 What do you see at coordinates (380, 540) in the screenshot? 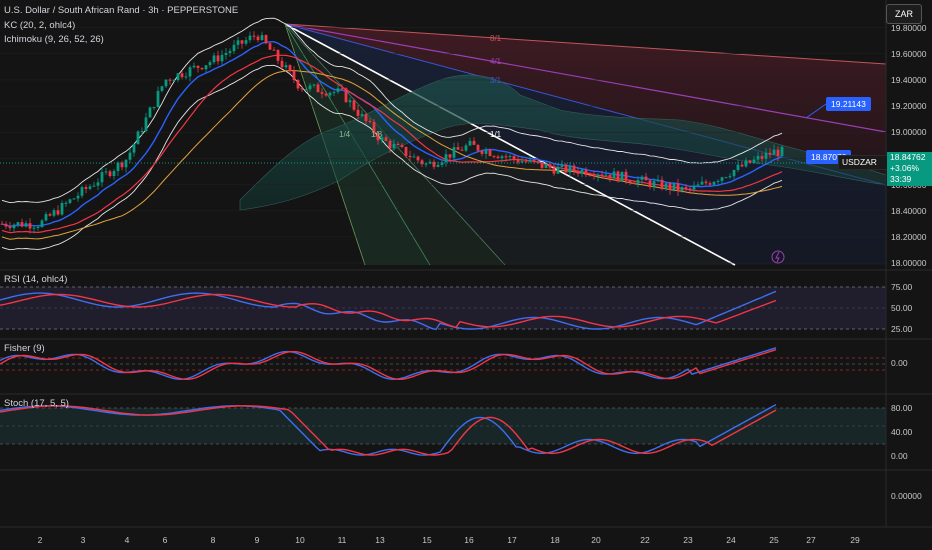
I see `time-tick: 13` at bounding box center [380, 540].